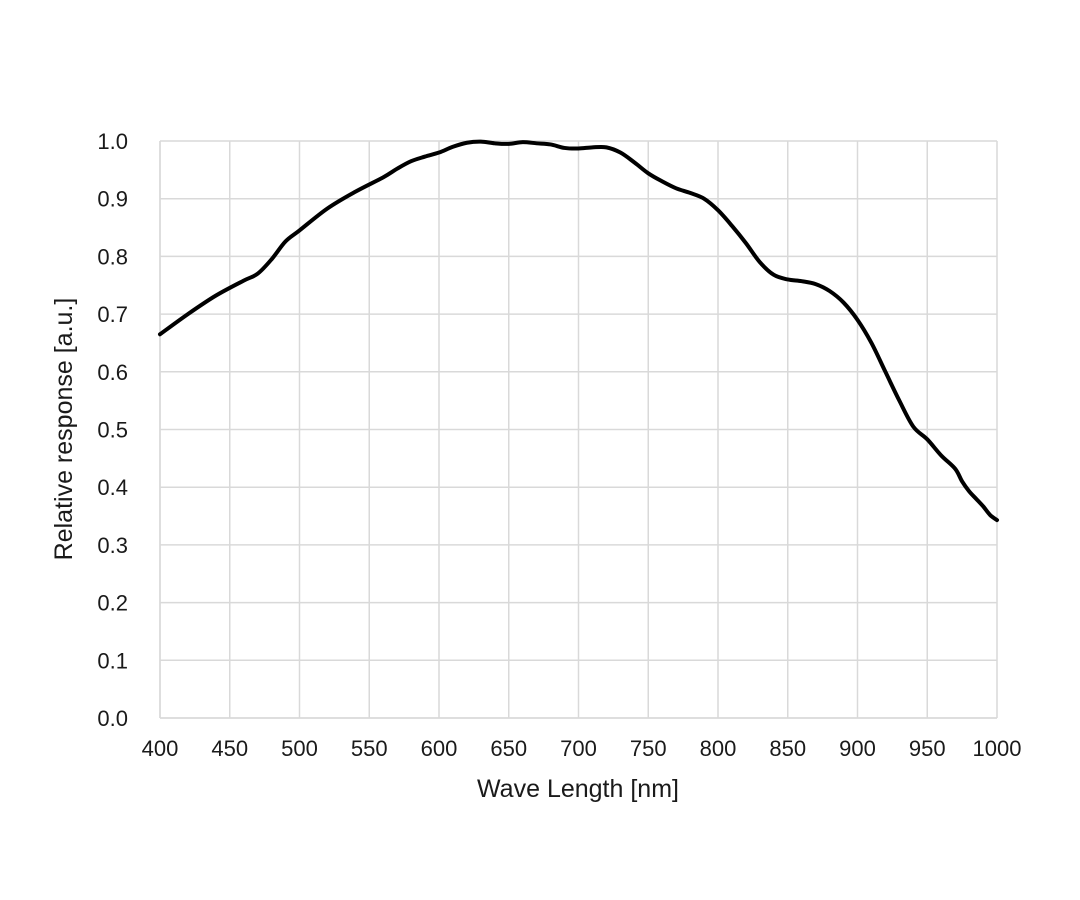 This screenshot has height=900, width=1080. I want to click on y-tick-label: 1.0, so click(112, 141).